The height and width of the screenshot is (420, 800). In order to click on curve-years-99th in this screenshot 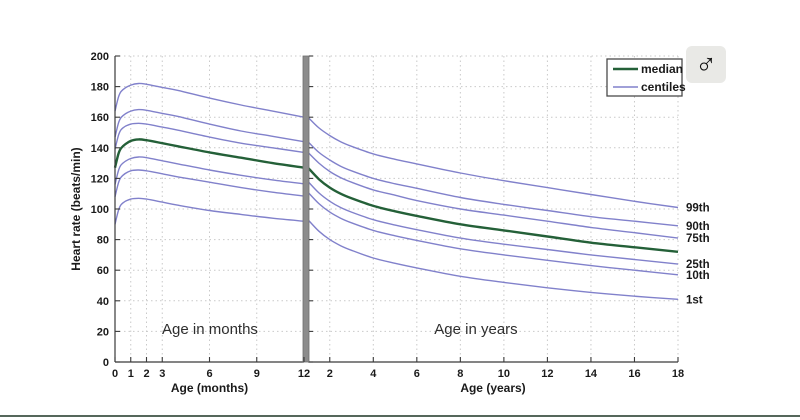, I will do `click(493, 162)`.